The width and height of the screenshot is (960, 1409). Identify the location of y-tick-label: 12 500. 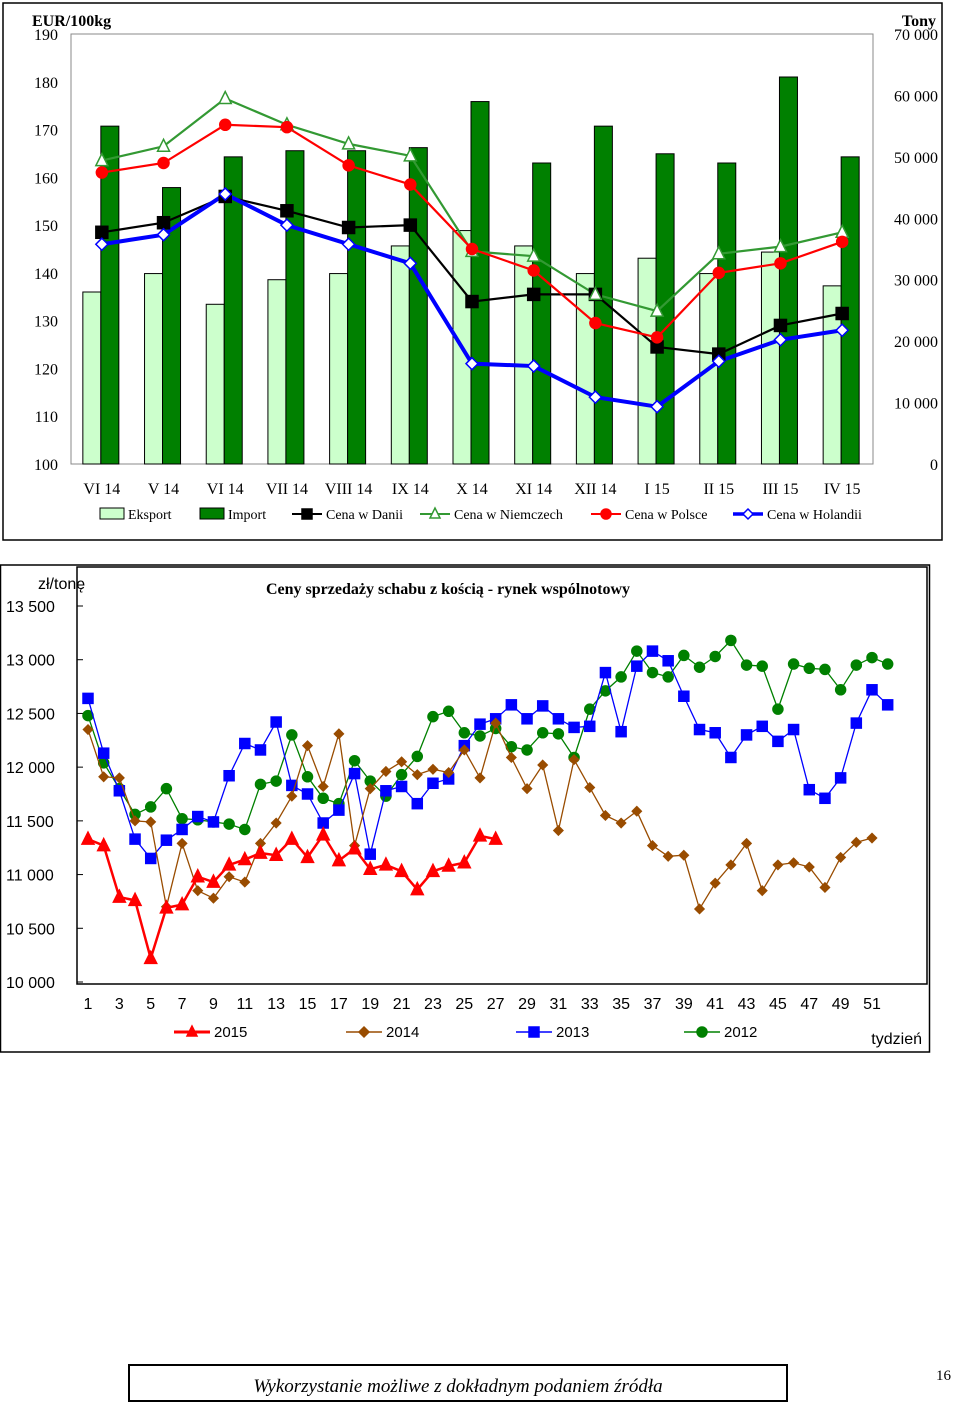
(30, 714).